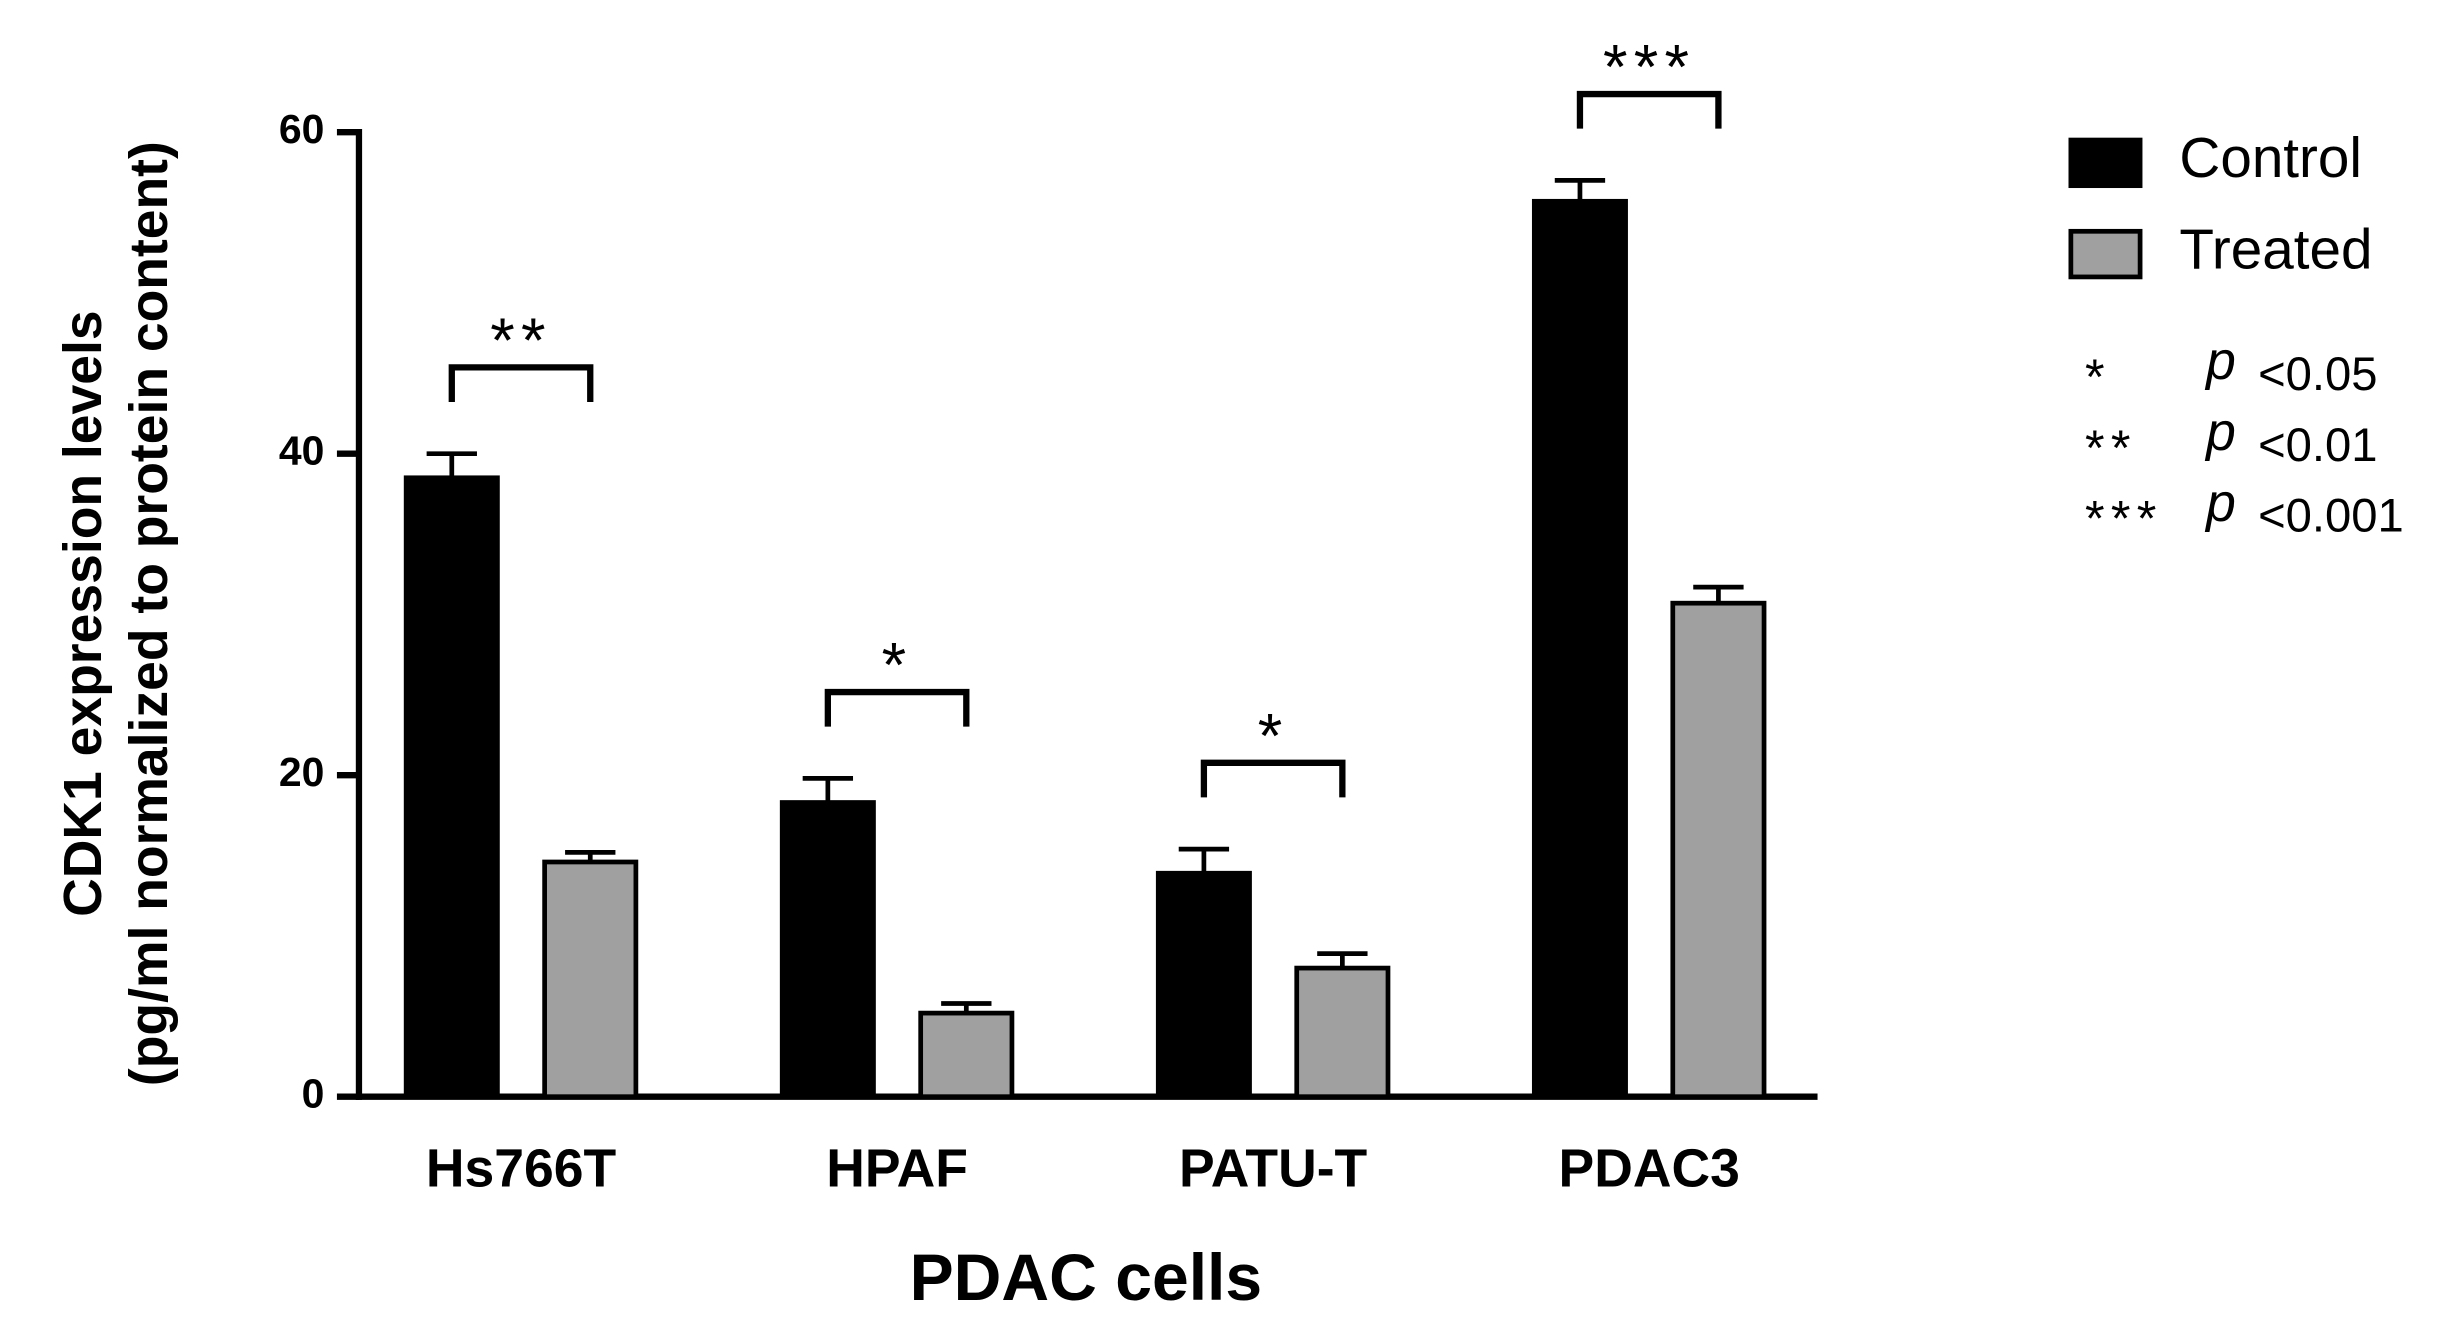 This screenshot has width=2455, height=1339. Describe the element at coordinates (1086, 1278) in the screenshot. I see `x-axis-title: PDAC cells` at that location.